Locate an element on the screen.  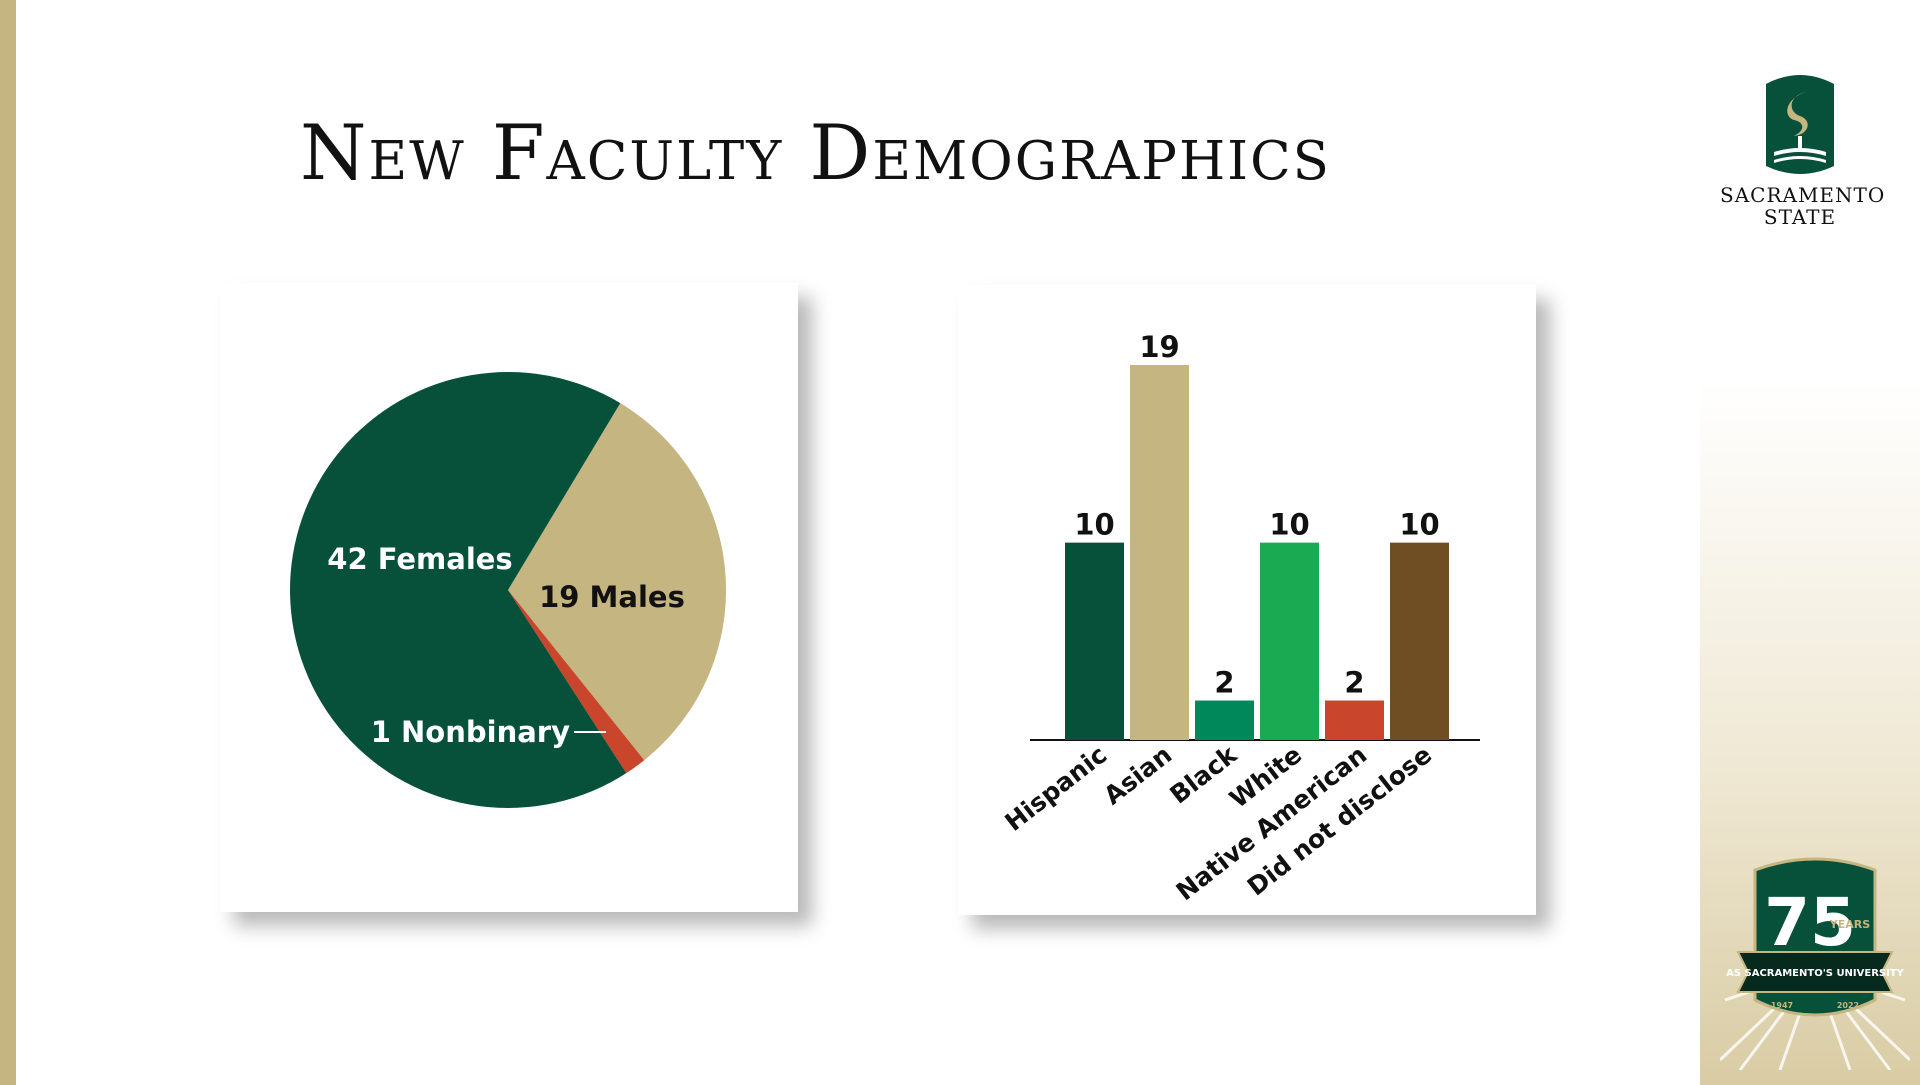
pie-slice-label: 42 Females is located at coordinates (419, 559).